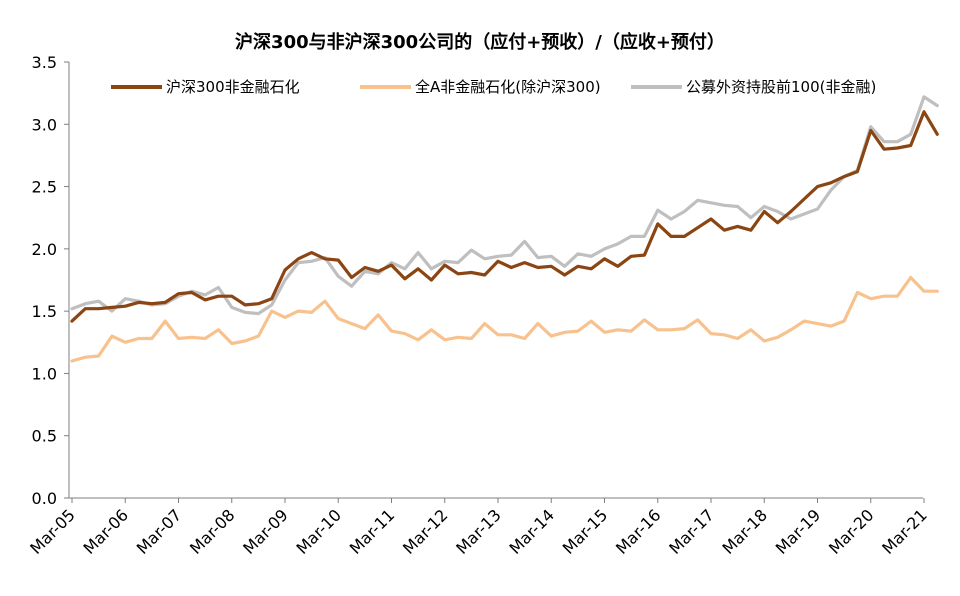 The height and width of the screenshot is (596, 960). I want to click on y-tick-label: 1.0, so click(44, 373).